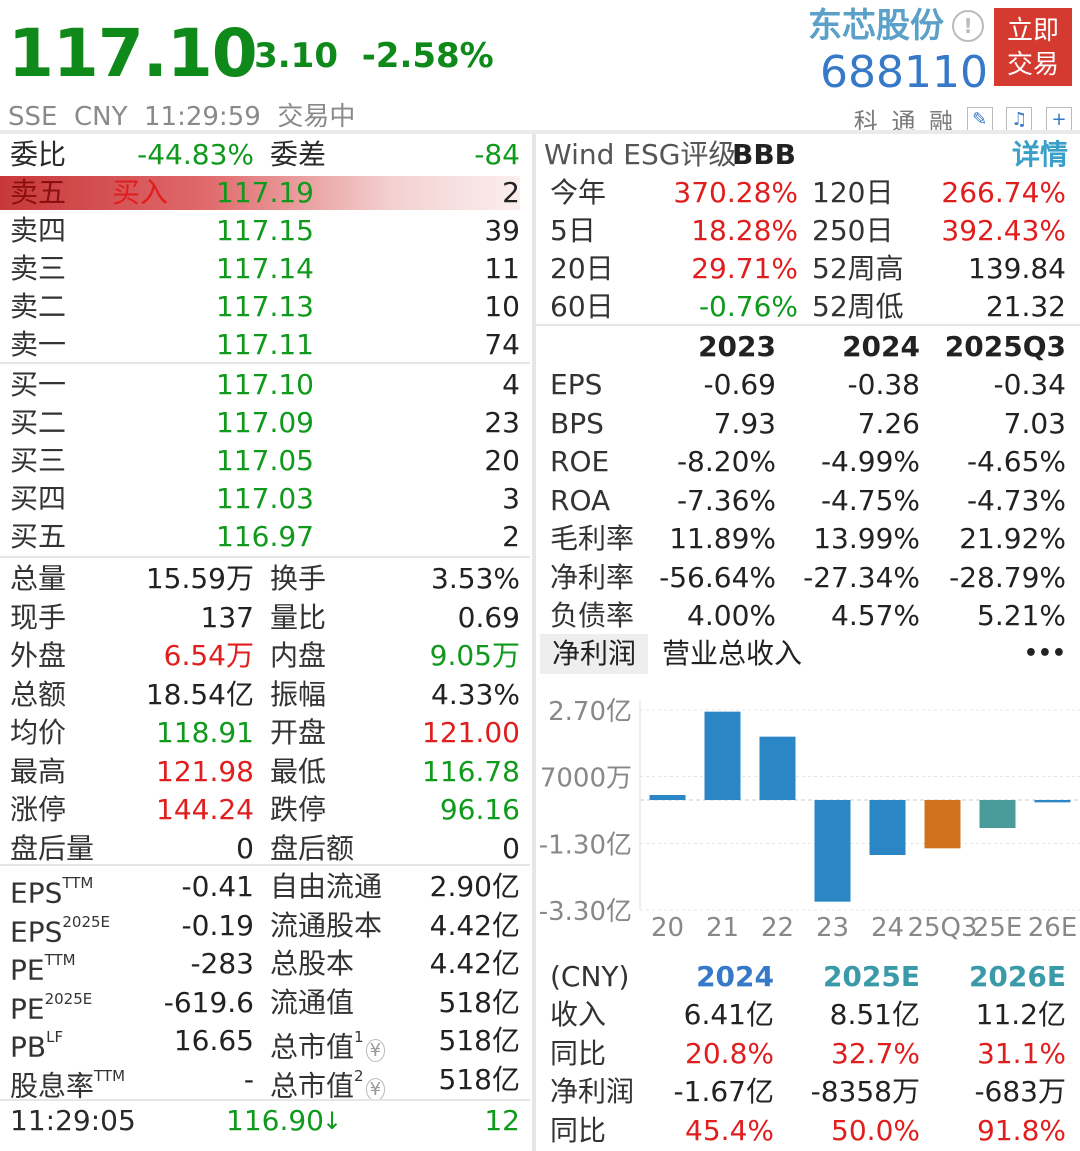  Describe the element at coordinates (594, 654) in the screenshot. I see `tab-net-profit: 净利润` at that location.